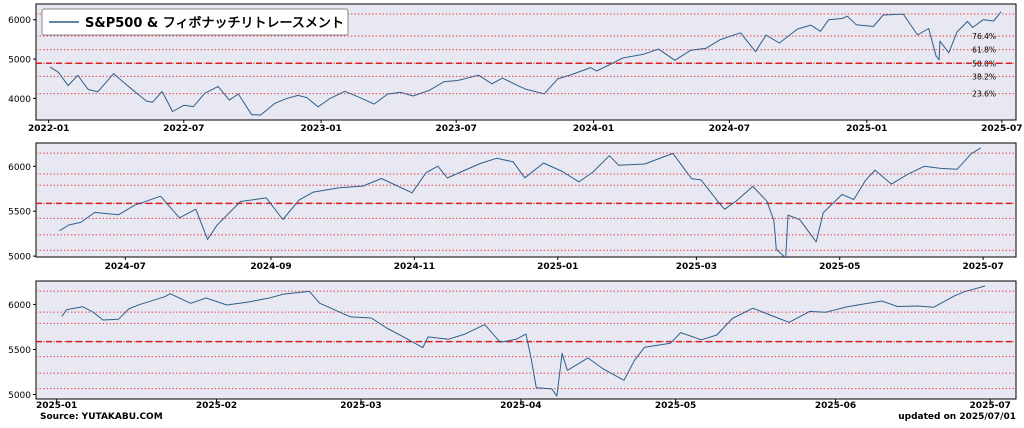 The width and height of the screenshot is (1024, 428). What do you see at coordinates (48, 129) in the screenshot?
I see `panel-1-xtick-label-1: 2022-01` at bounding box center [48, 129].